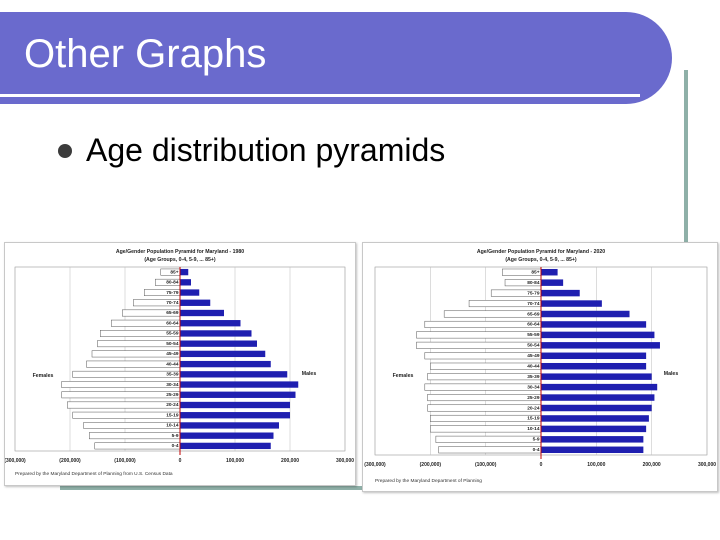 This screenshot has height=540, width=720. Describe the element at coordinates (70, 461) in the screenshot. I see `x-tick-label: (200,000)` at that location.